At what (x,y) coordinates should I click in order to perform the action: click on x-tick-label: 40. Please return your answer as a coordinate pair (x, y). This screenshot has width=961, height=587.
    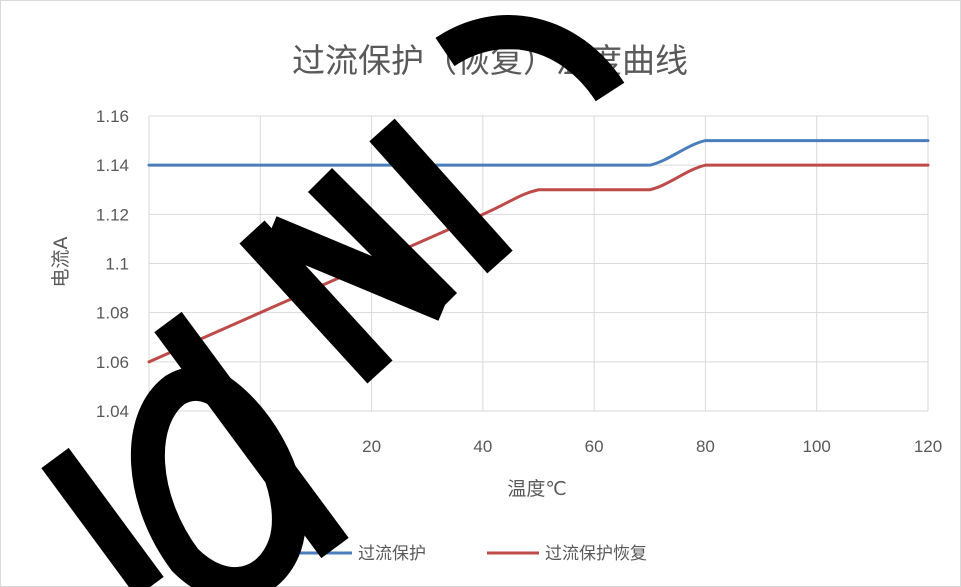
    Looking at the image, I should click on (482, 446).